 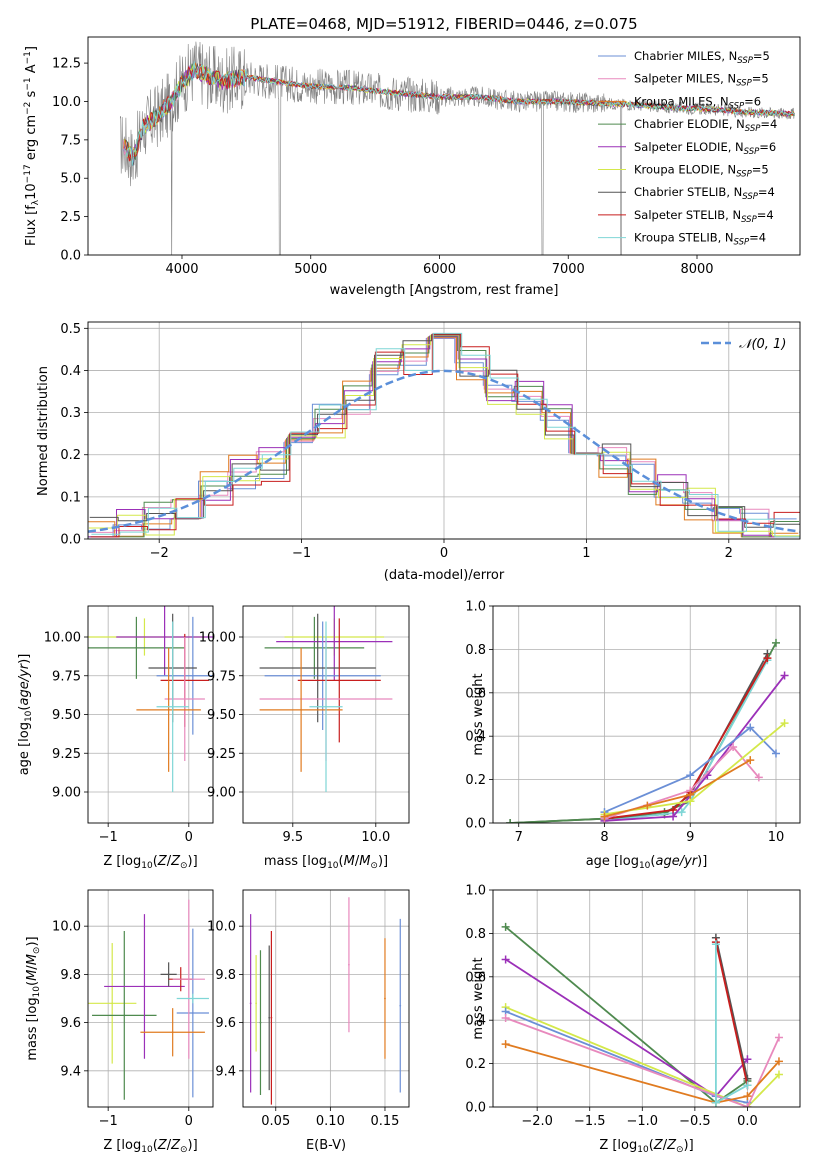 What do you see at coordinates (108, 1121) in the screenshot?
I see `x-tick-label: −1` at bounding box center [108, 1121].